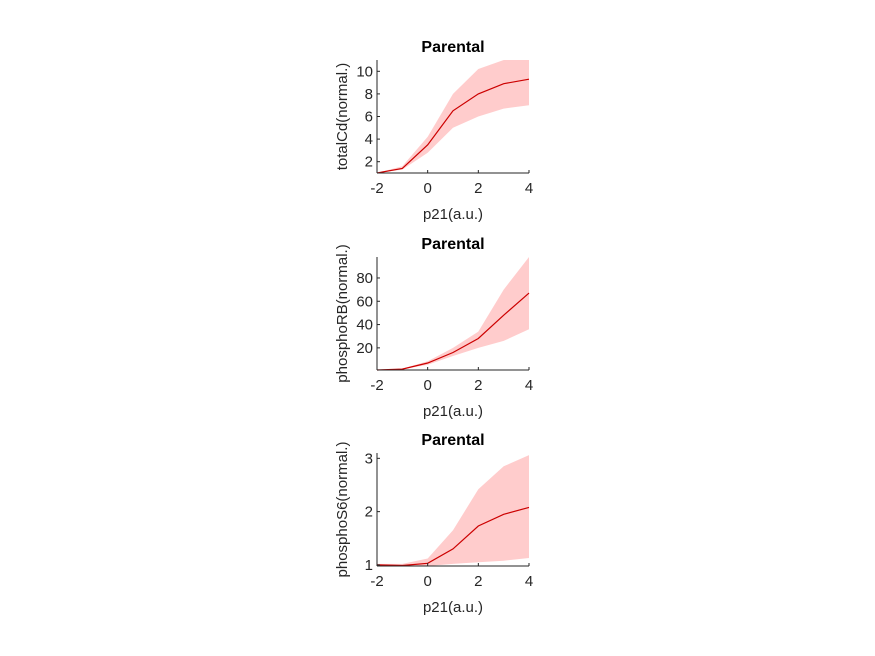  Describe the element at coordinates (364, 301) in the screenshot. I see `y-tick-label-2-3: 60` at that location.